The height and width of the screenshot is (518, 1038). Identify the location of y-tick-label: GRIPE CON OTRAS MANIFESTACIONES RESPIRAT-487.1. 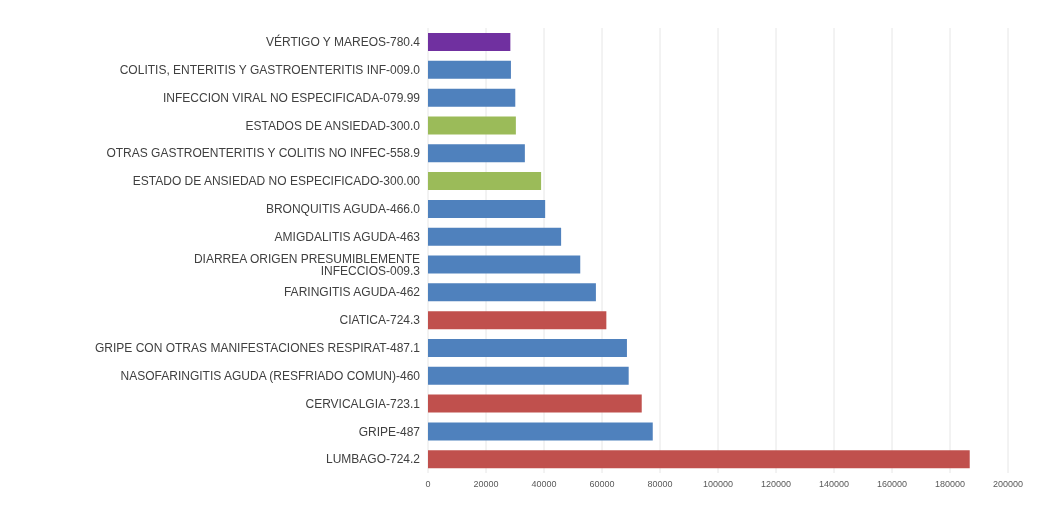
(258, 348).